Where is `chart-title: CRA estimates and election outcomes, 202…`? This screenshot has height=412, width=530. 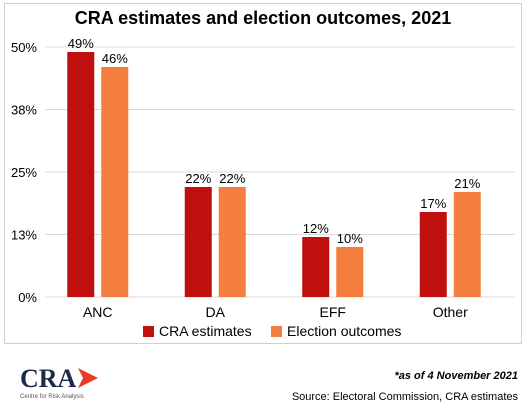
chart-title: CRA estimates and election outcomes, 202… is located at coordinates (263, 18).